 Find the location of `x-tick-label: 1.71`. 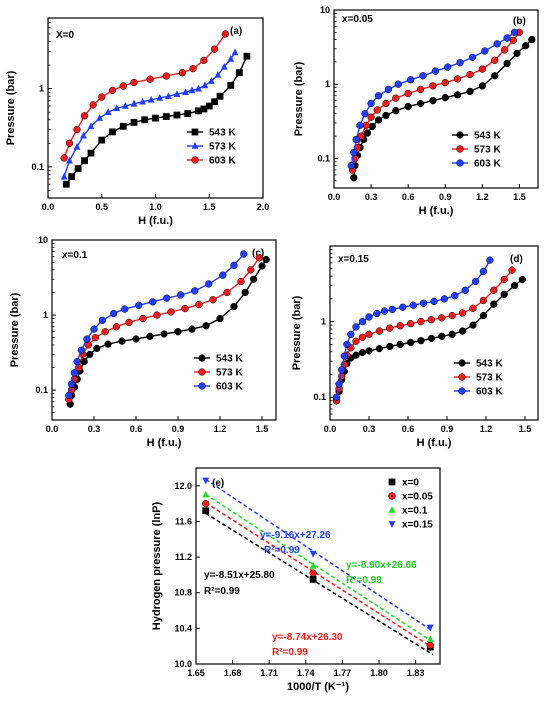

x-tick-label: 1.71 is located at coordinates (269, 673).